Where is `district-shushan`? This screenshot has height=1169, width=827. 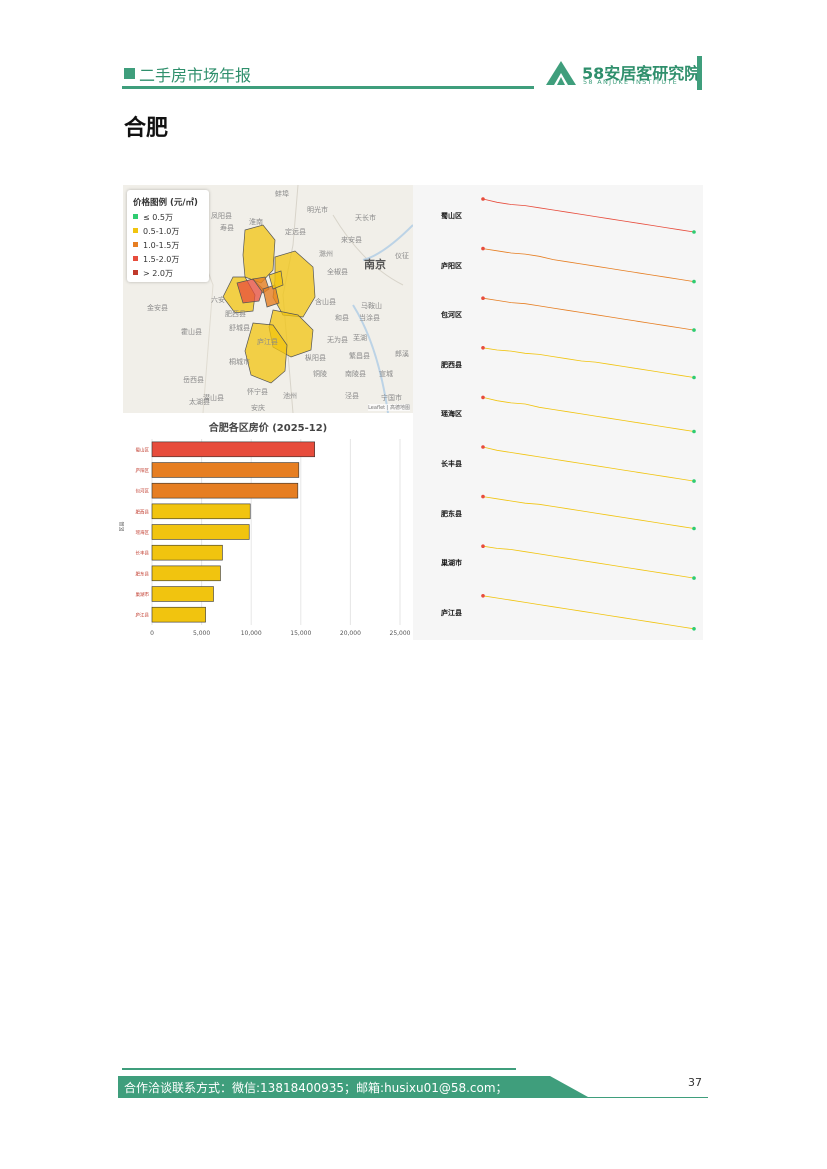 district-shushan is located at coordinates (250, 291).